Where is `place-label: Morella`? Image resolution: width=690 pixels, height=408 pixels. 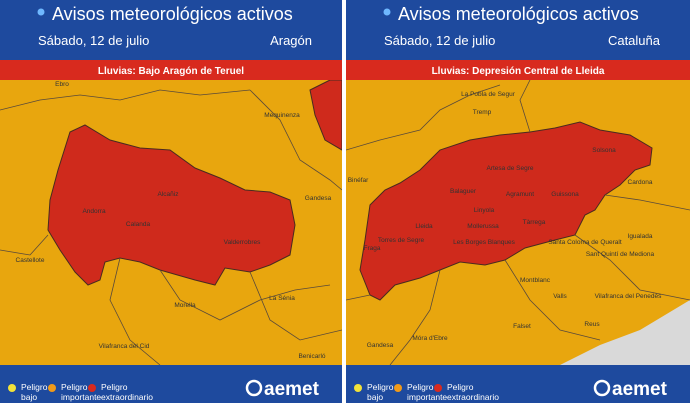 place-label: Morella is located at coordinates (185, 305).